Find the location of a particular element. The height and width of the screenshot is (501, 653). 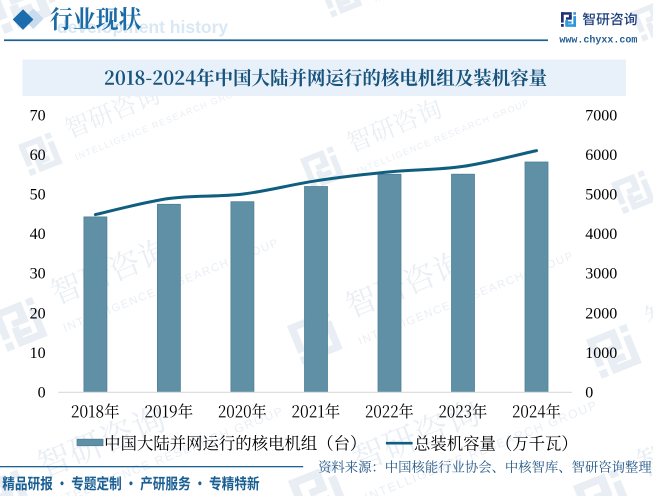

svg-text: 30 is located at coordinates (38, 274).